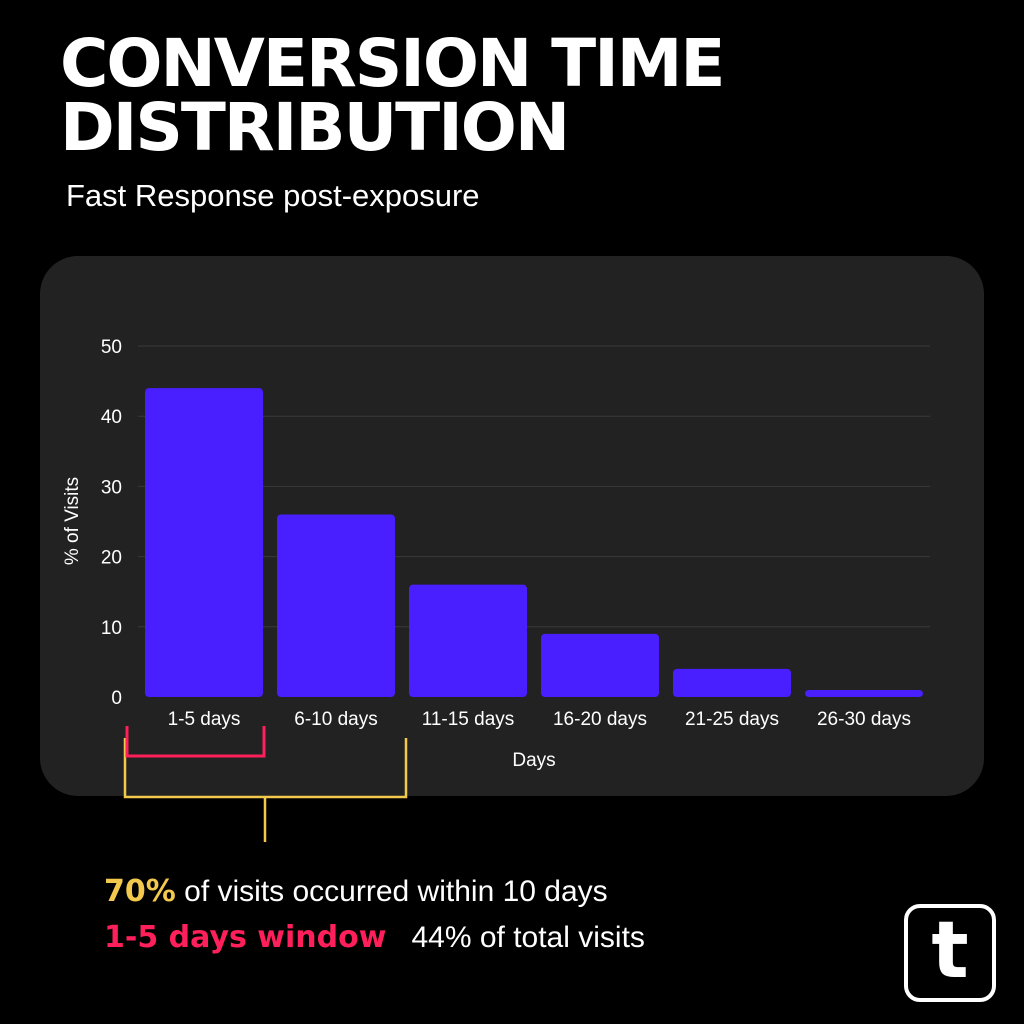 The image size is (1024, 1024). I want to click on title-line-1: CONVERSION TIME, so click(393, 63).